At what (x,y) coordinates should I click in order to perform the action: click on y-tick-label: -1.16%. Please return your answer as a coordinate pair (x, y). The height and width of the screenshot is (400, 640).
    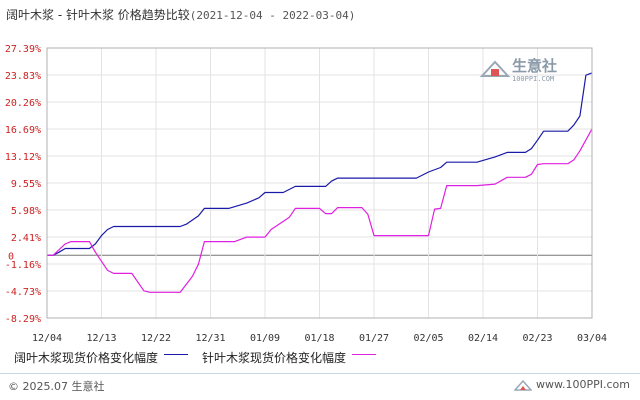
    Looking at the image, I should click on (23, 265).